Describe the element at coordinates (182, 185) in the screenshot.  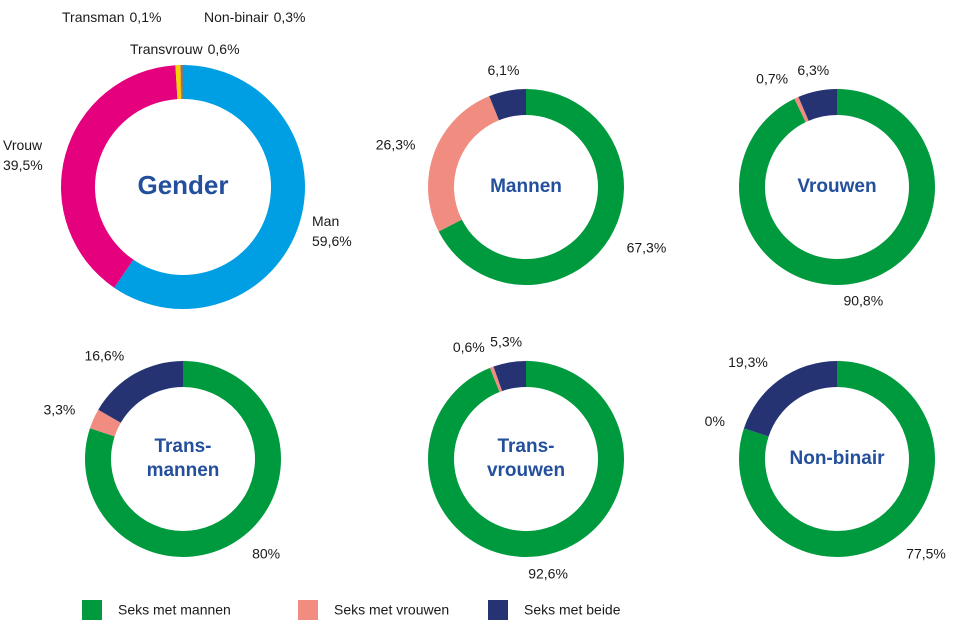
I see `donut-title: Gender` at that location.